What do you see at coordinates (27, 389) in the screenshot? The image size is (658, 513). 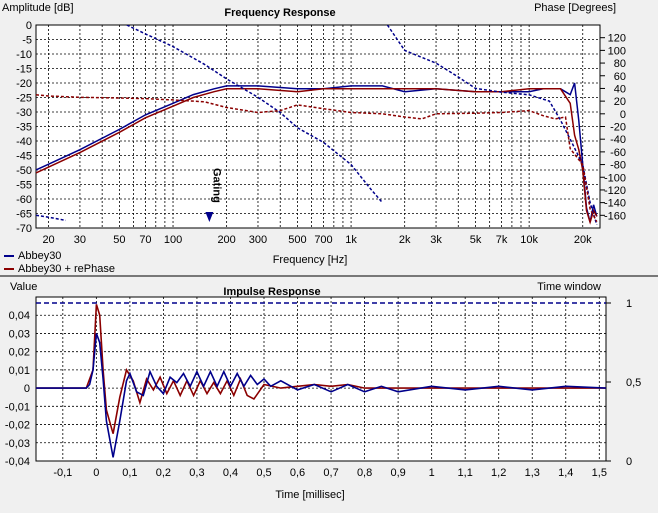 I see `impulse-ytick-label: 0` at bounding box center [27, 389].